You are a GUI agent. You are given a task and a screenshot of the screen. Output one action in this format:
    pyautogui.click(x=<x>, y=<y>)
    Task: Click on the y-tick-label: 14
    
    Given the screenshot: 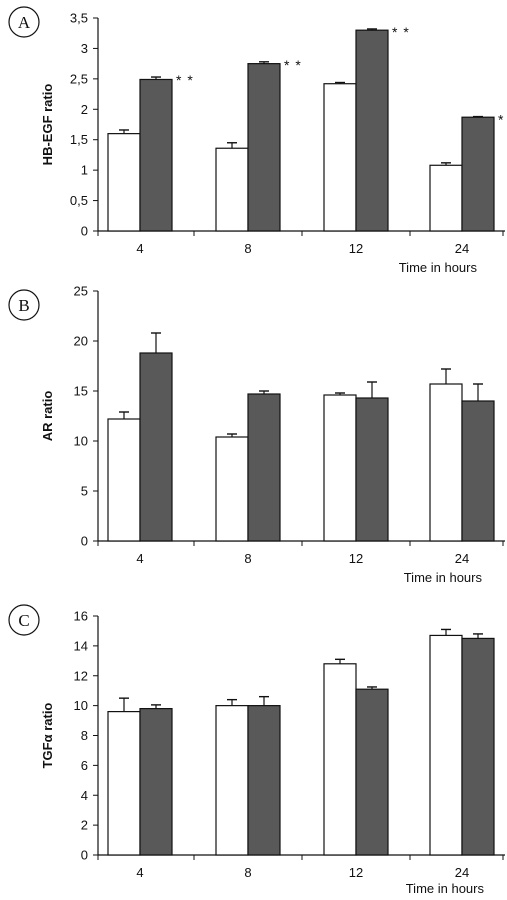 What is the action you would take?
    pyautogui.click(x=81, y=645)
    